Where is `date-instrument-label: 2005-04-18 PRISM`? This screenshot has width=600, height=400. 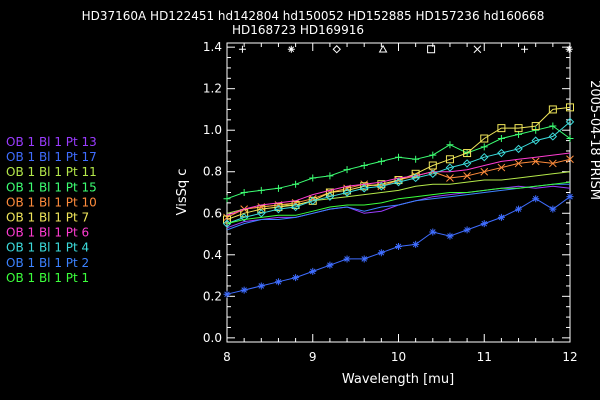 date-instrument-label: 2005-04-18 PRISM is located at coordinates (593, 140).